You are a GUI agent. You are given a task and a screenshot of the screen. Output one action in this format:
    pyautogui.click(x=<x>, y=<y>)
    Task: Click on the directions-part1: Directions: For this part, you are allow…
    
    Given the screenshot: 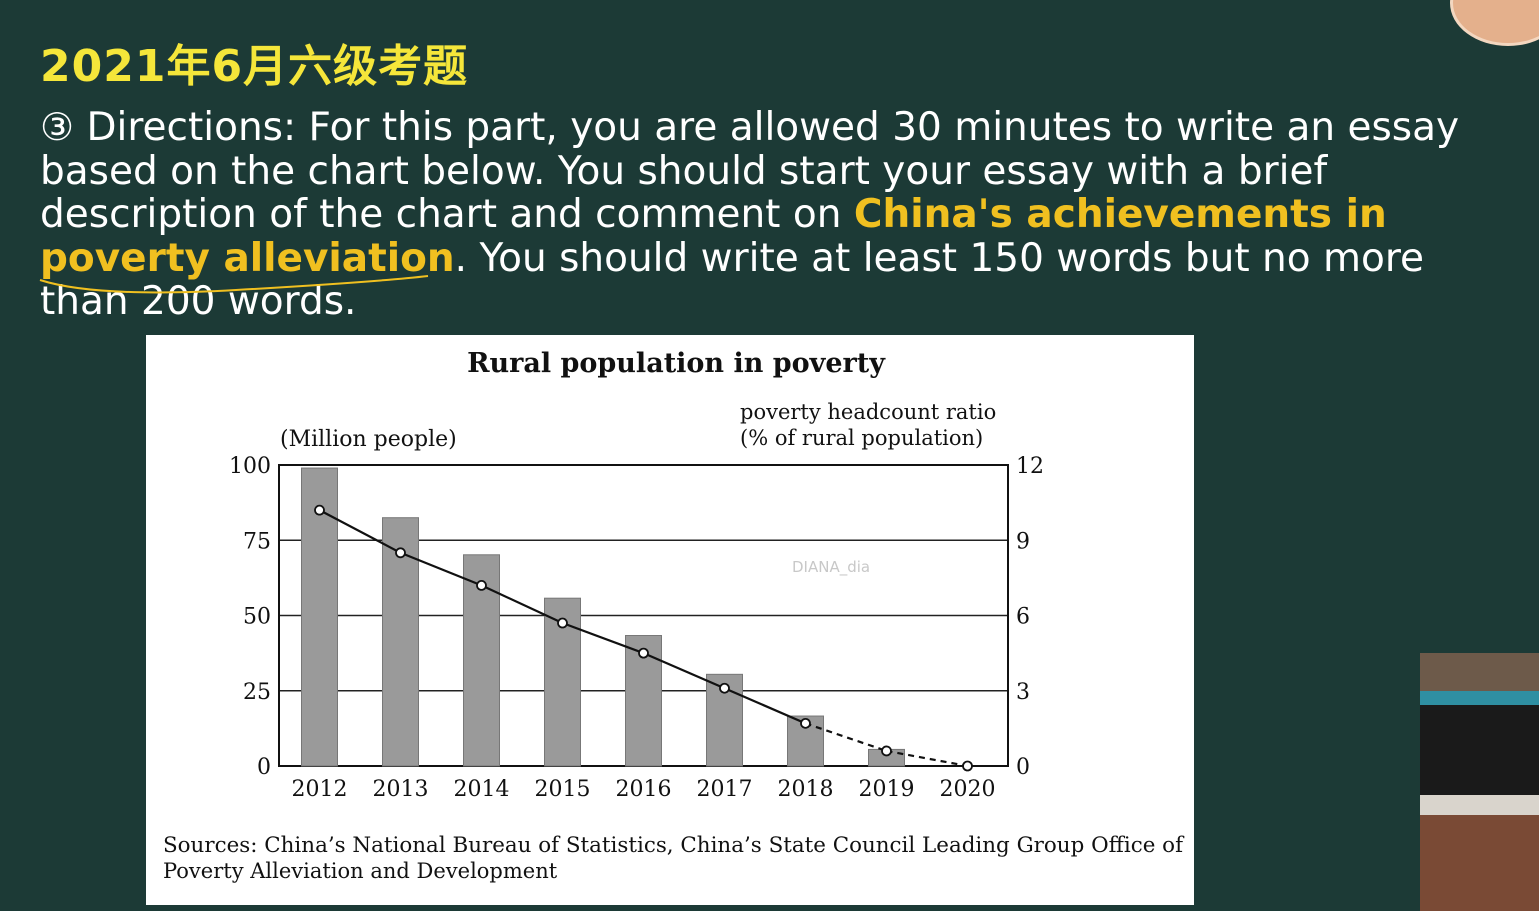 What is the action you would take?
    pyautogui.click(x=750, y=171)
    